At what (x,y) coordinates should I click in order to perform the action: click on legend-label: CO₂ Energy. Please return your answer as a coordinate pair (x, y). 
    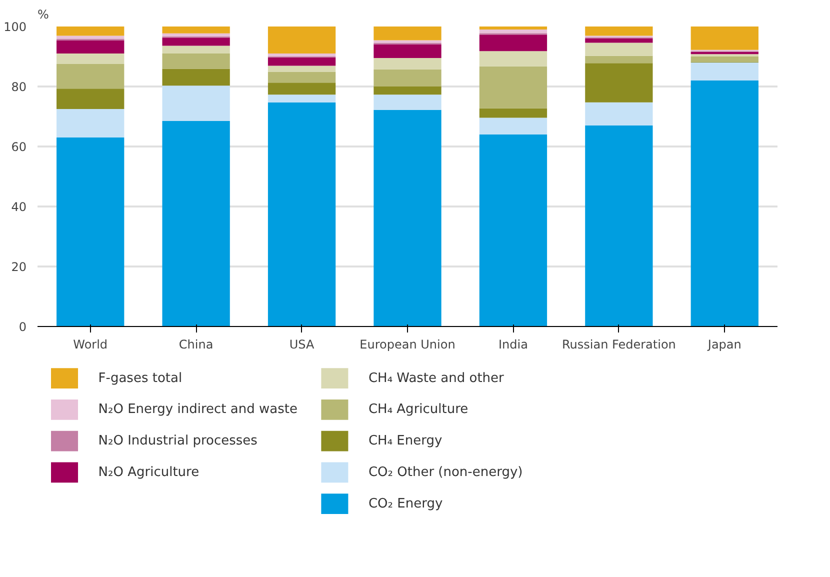
    Looking at the image, I should click on (405, 504).